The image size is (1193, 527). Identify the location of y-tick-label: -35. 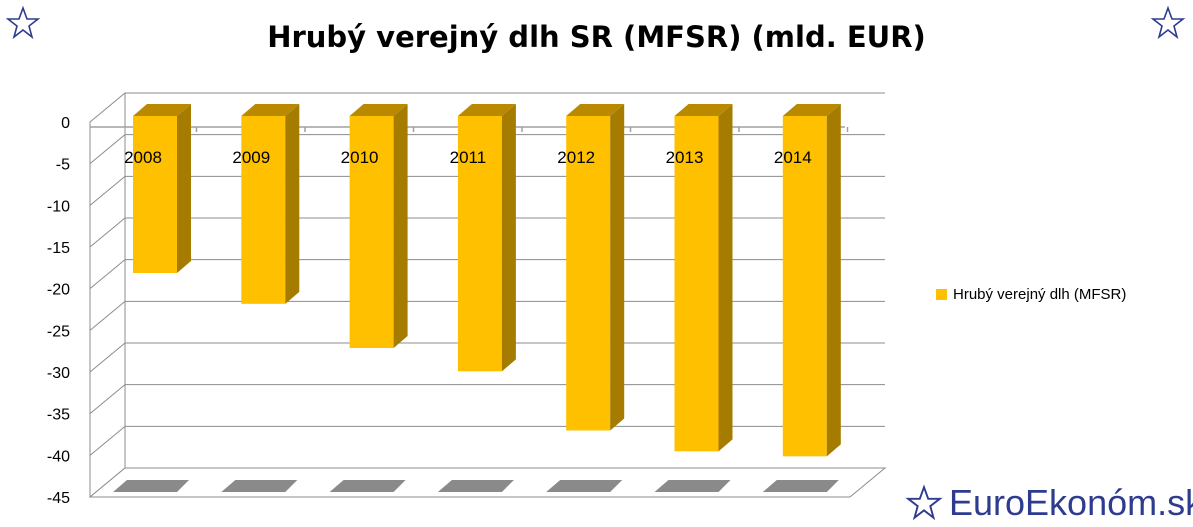
(58, 415).